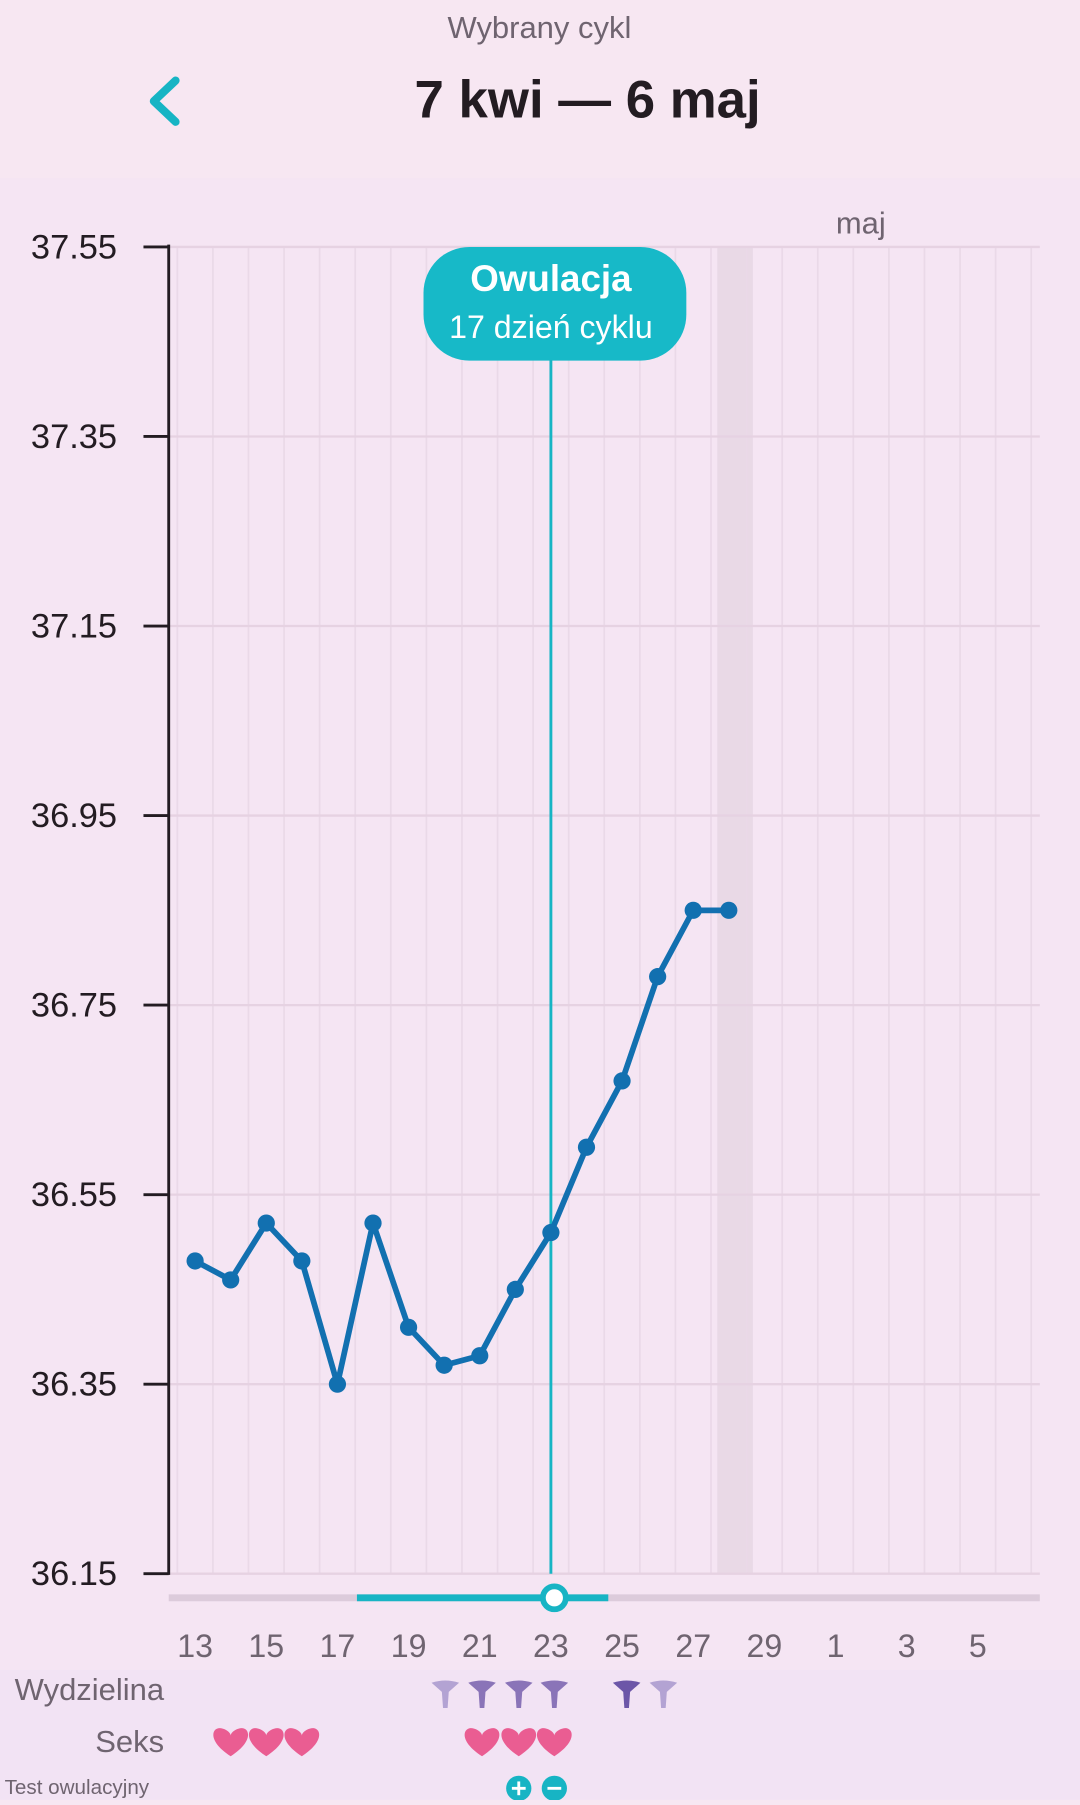 The height and width of the screenshot is (1805, 1080). I want to click on header-bg, so click(540, 89).